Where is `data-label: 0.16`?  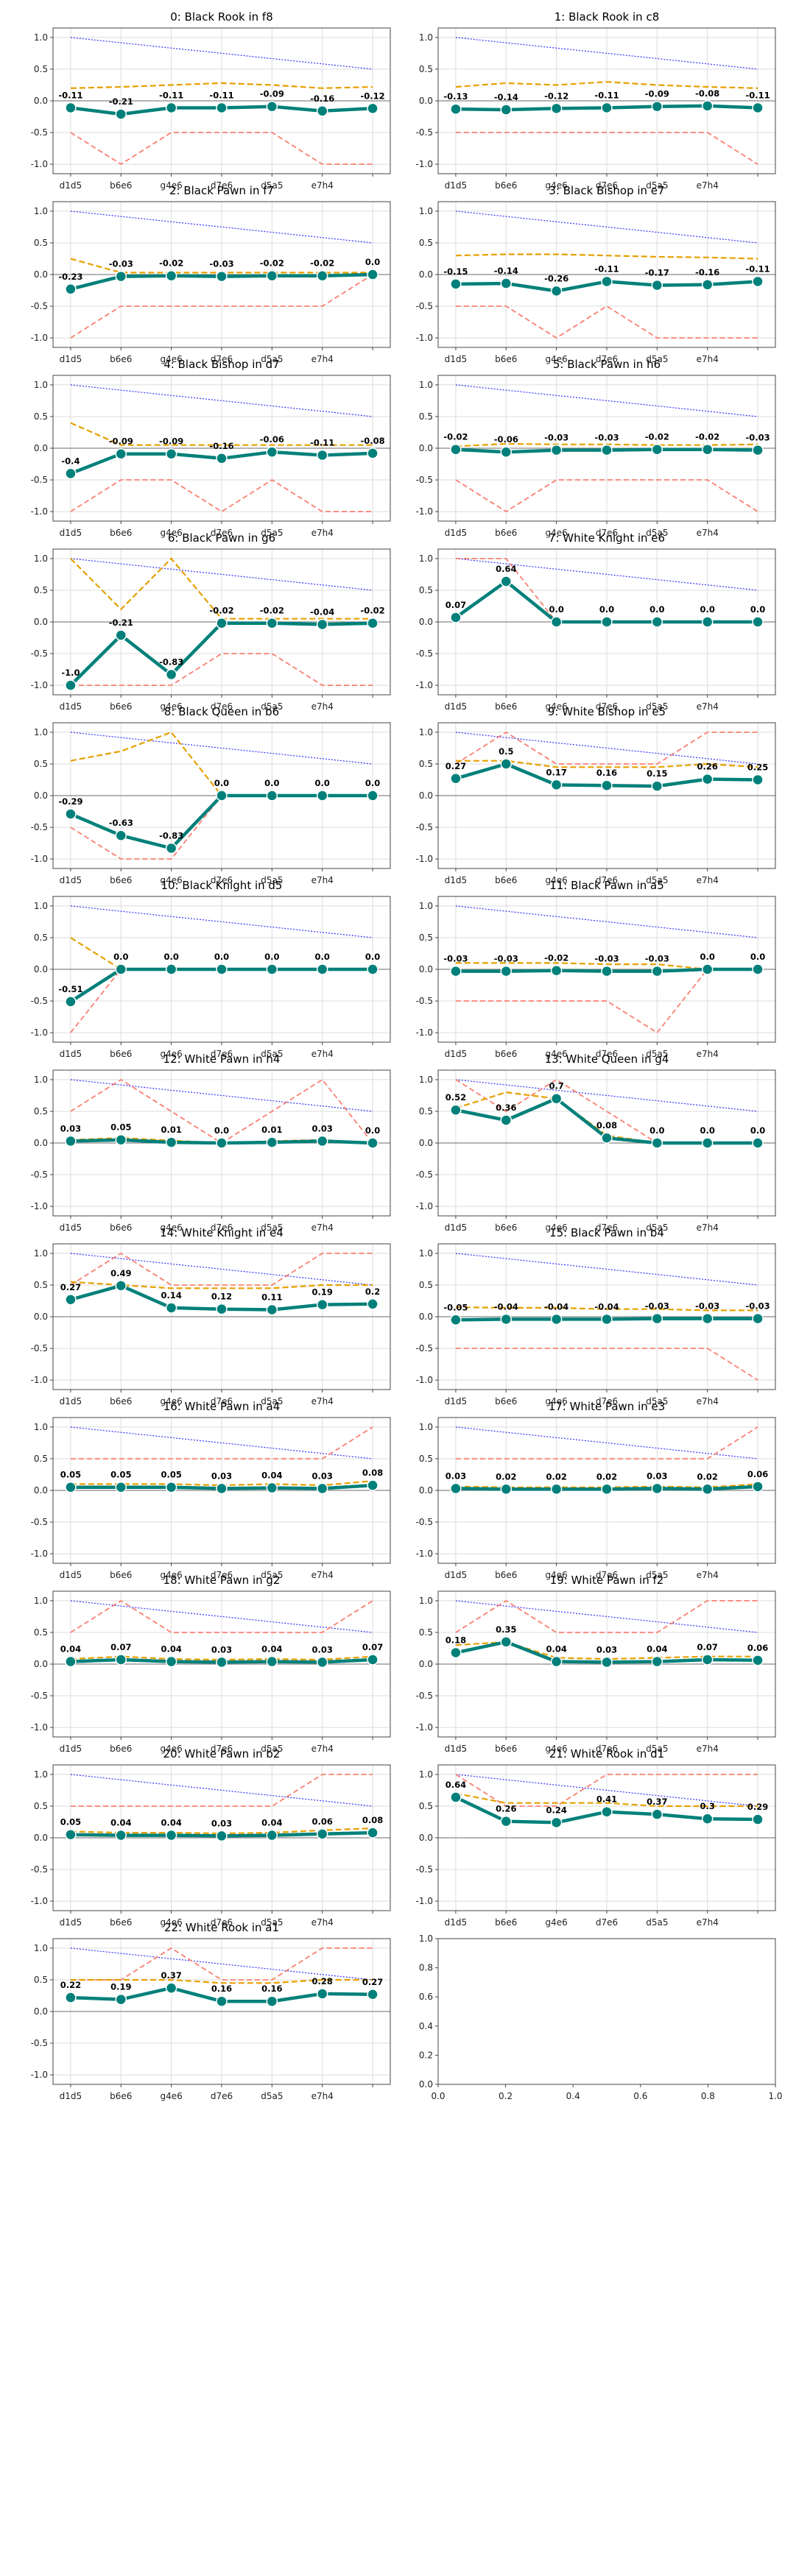 data-label: 0.16 is located at coordinates (271, 1989).